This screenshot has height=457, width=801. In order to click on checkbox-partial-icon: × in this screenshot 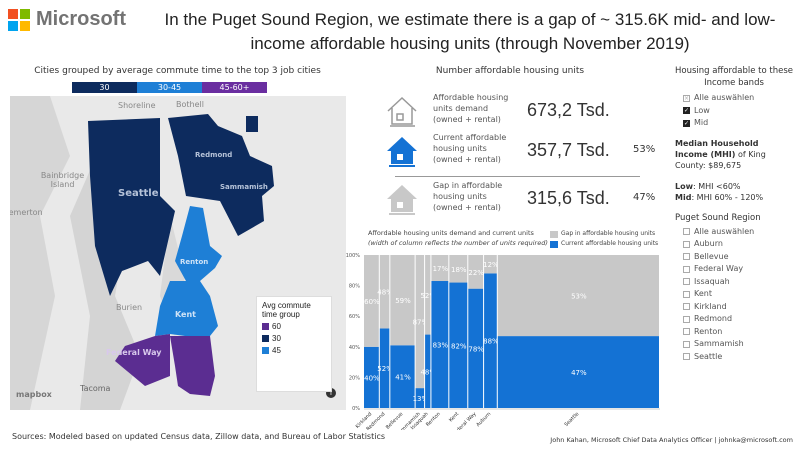, I will do `click(686, 98)`.